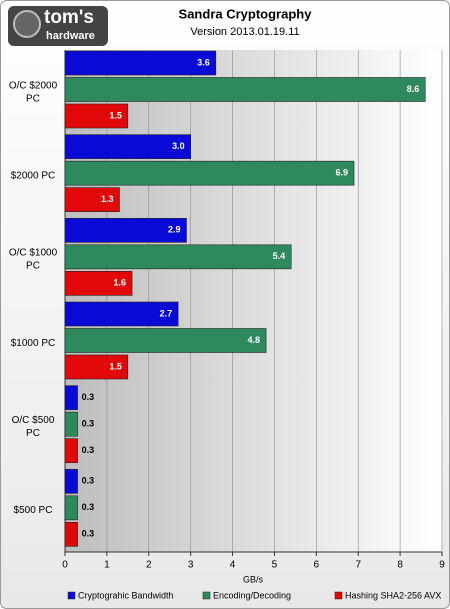 This screenshot has width=450, height=609. I want to click on value-label: 6.9, so click(342, 173).